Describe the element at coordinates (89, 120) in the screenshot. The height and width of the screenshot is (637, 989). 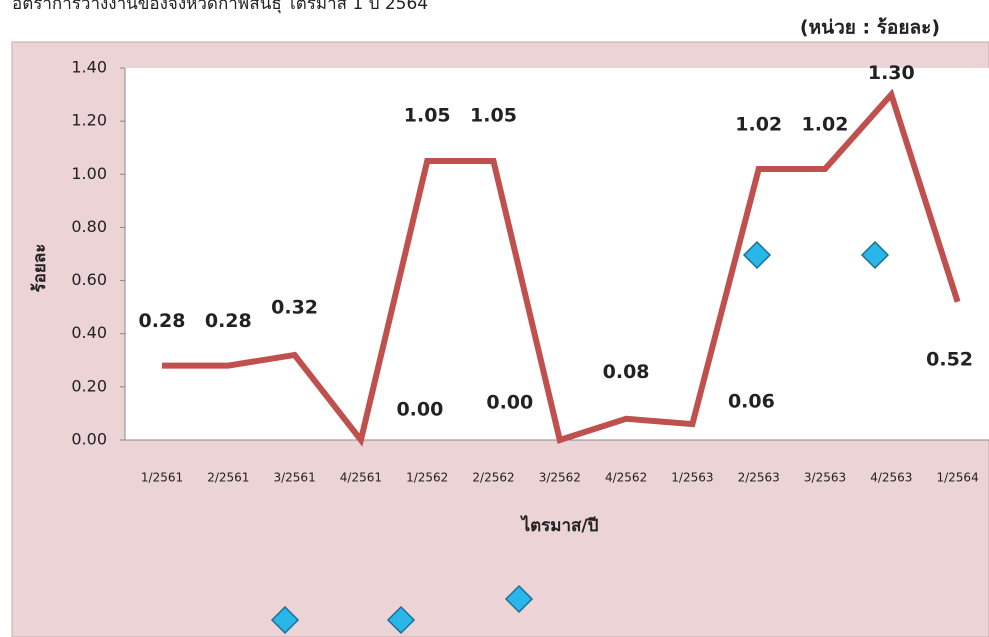
I see `y-tick-label: 1.20` at that location.